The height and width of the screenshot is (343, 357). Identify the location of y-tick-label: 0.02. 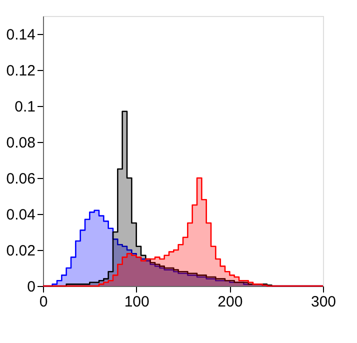
(21, 251).